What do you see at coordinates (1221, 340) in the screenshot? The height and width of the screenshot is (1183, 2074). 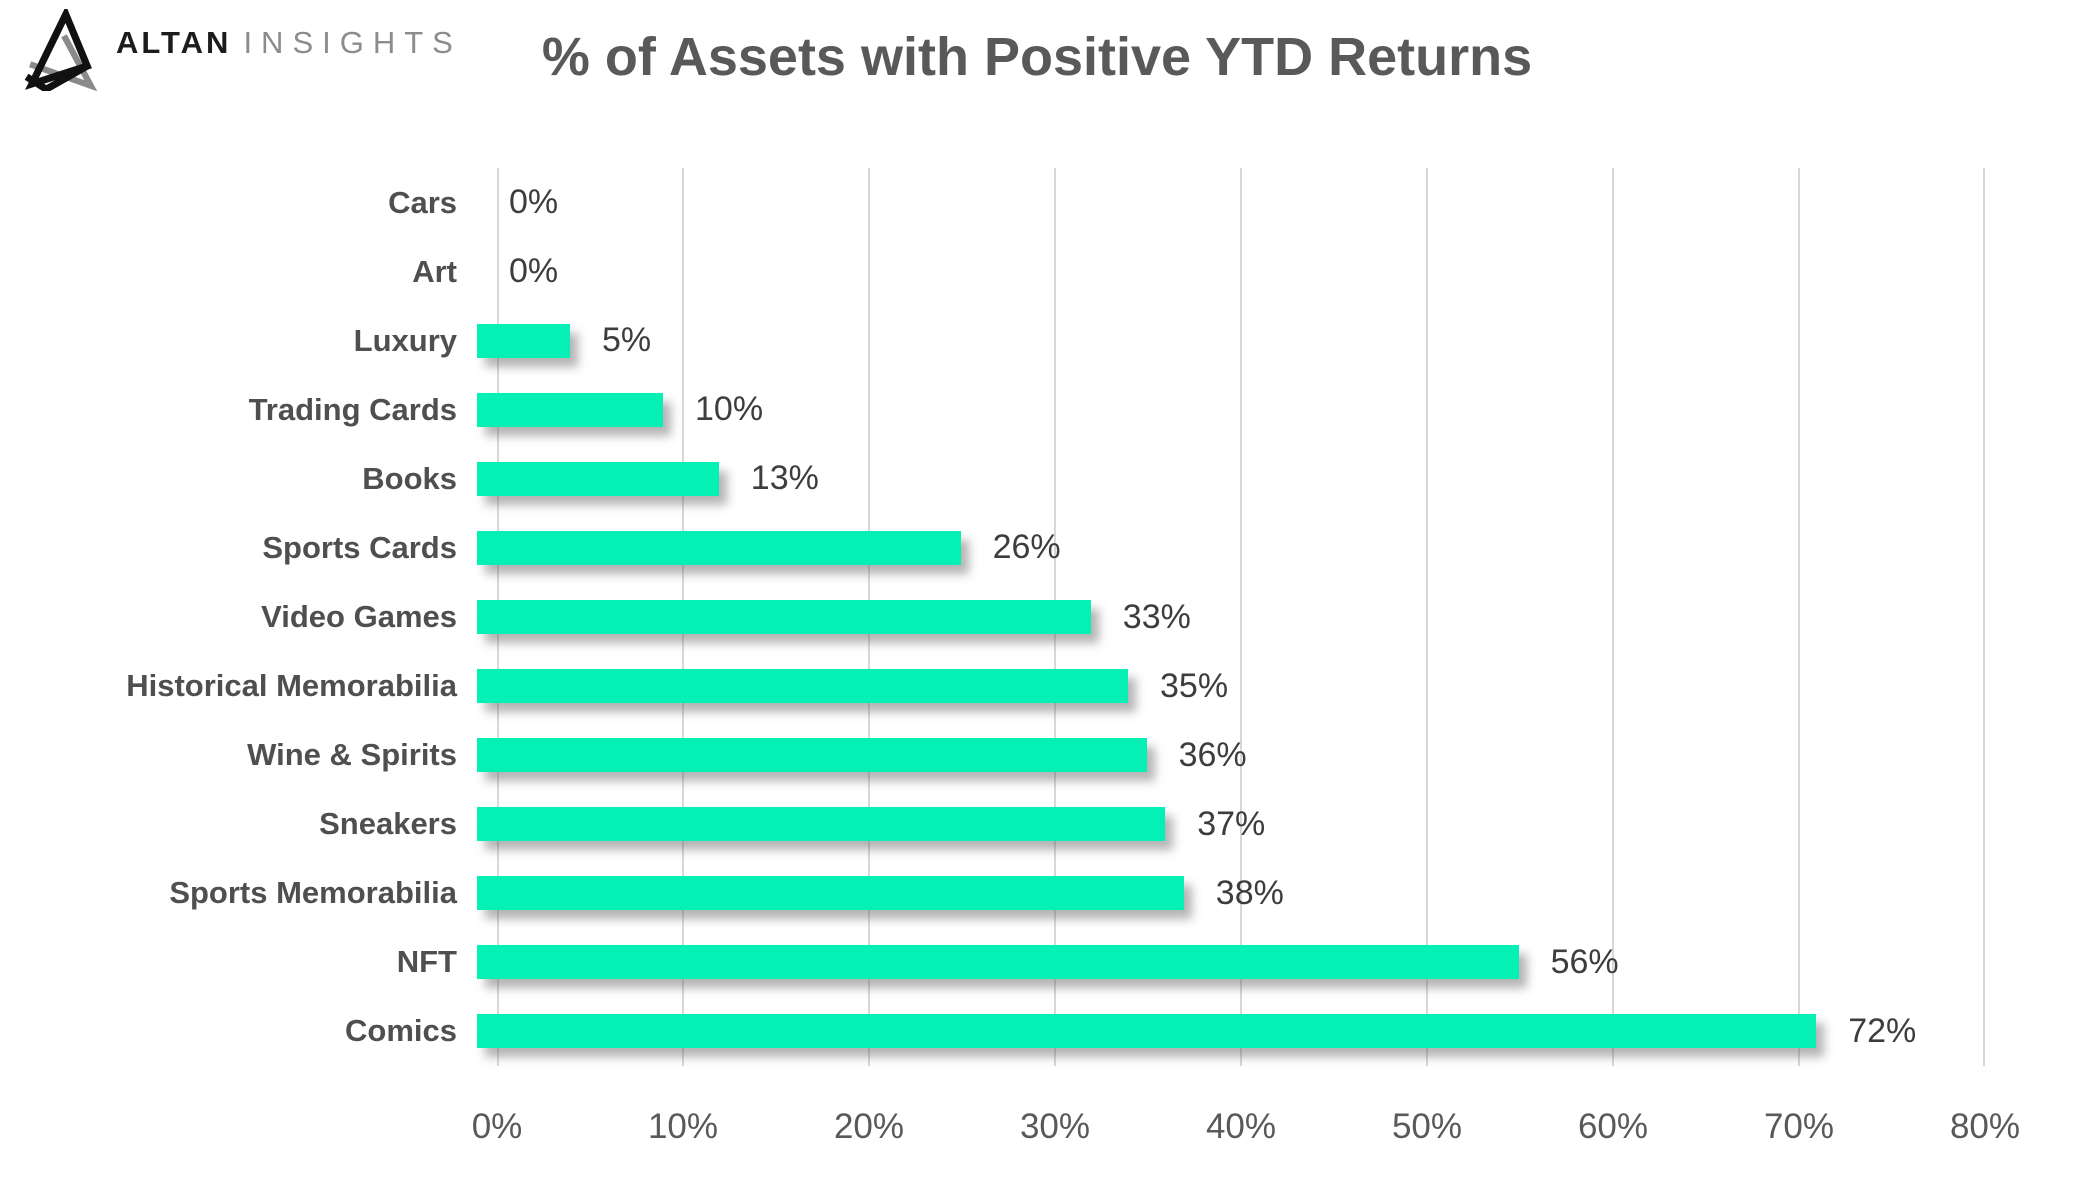 I see `plot-cell: 5%` at bounding box center [1221, 340].